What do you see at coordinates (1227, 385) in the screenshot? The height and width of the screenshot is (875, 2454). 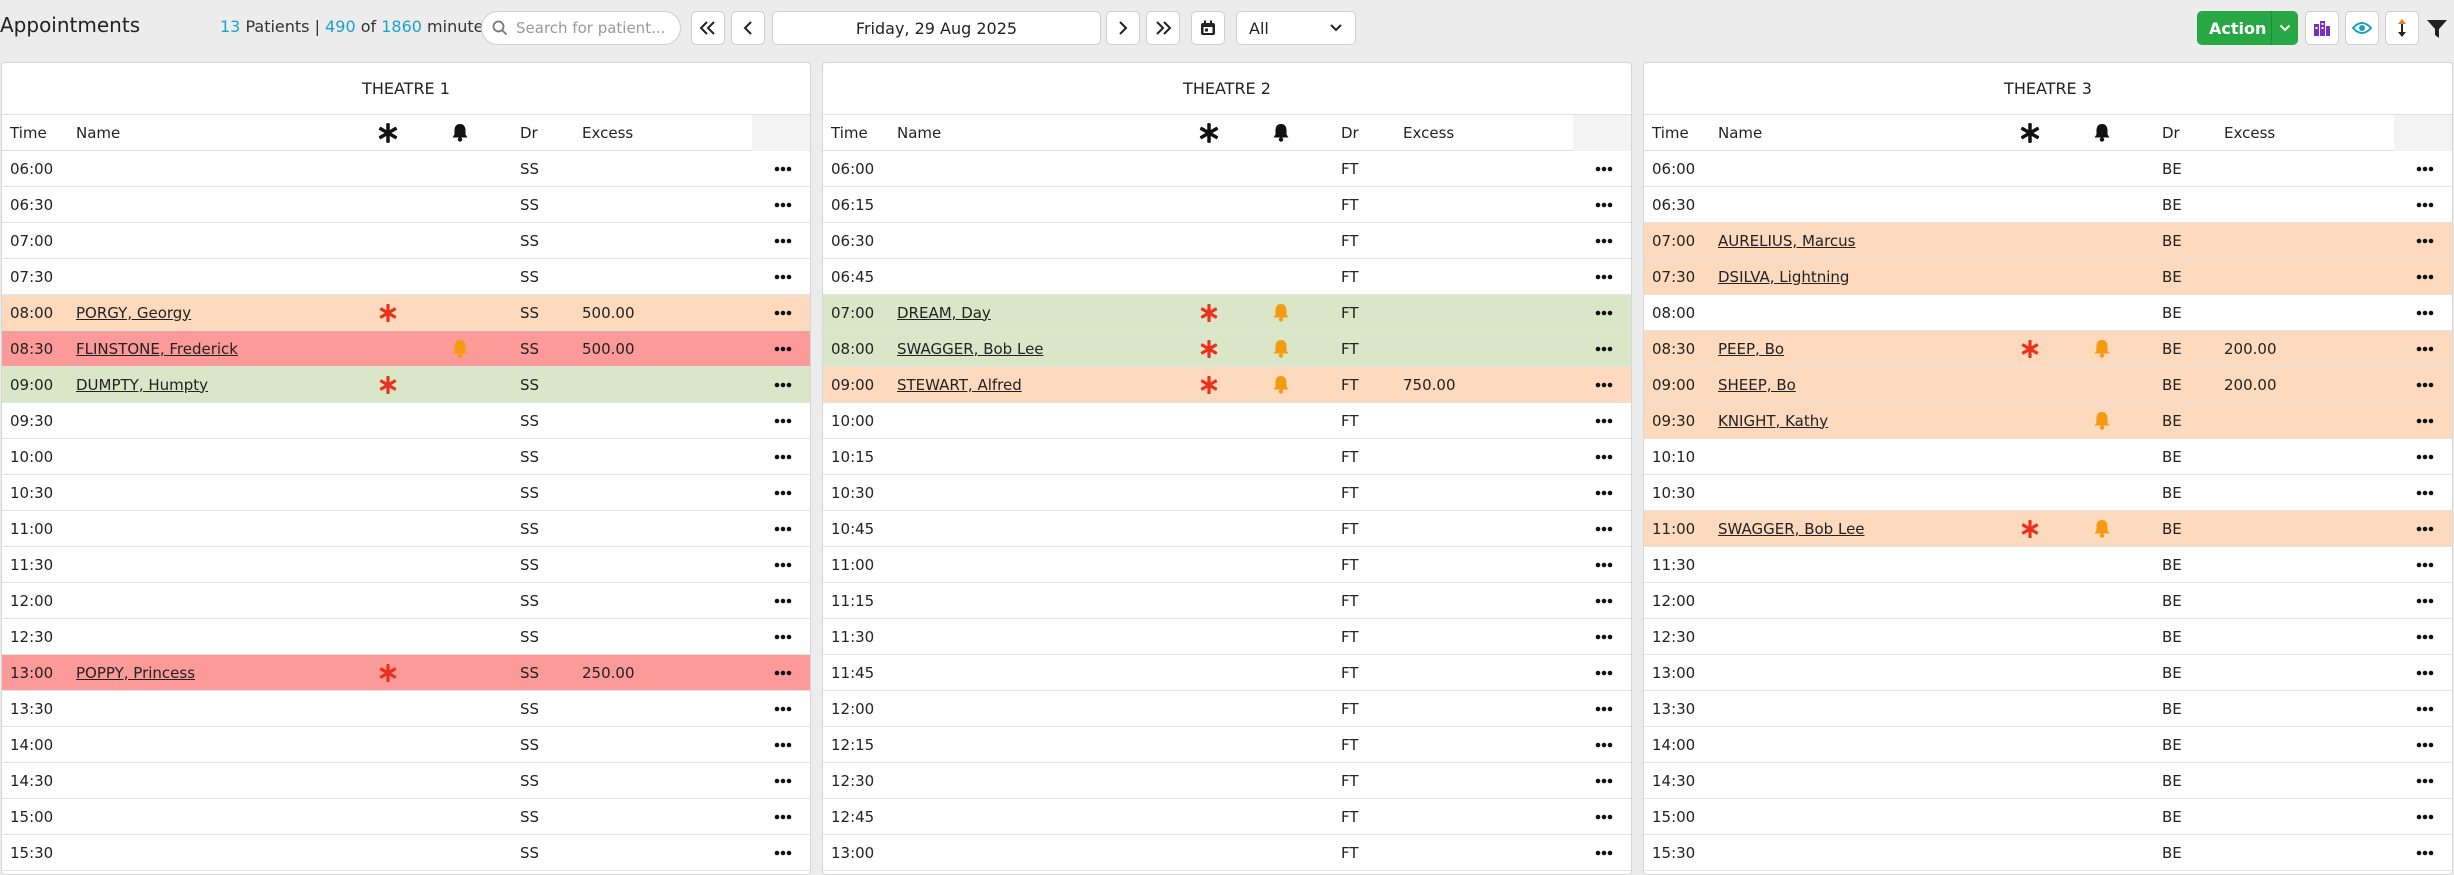 I see `appointment-row: 09:00 STEWART, Alfred FT 750.00` at bounding box center [1227, 385].